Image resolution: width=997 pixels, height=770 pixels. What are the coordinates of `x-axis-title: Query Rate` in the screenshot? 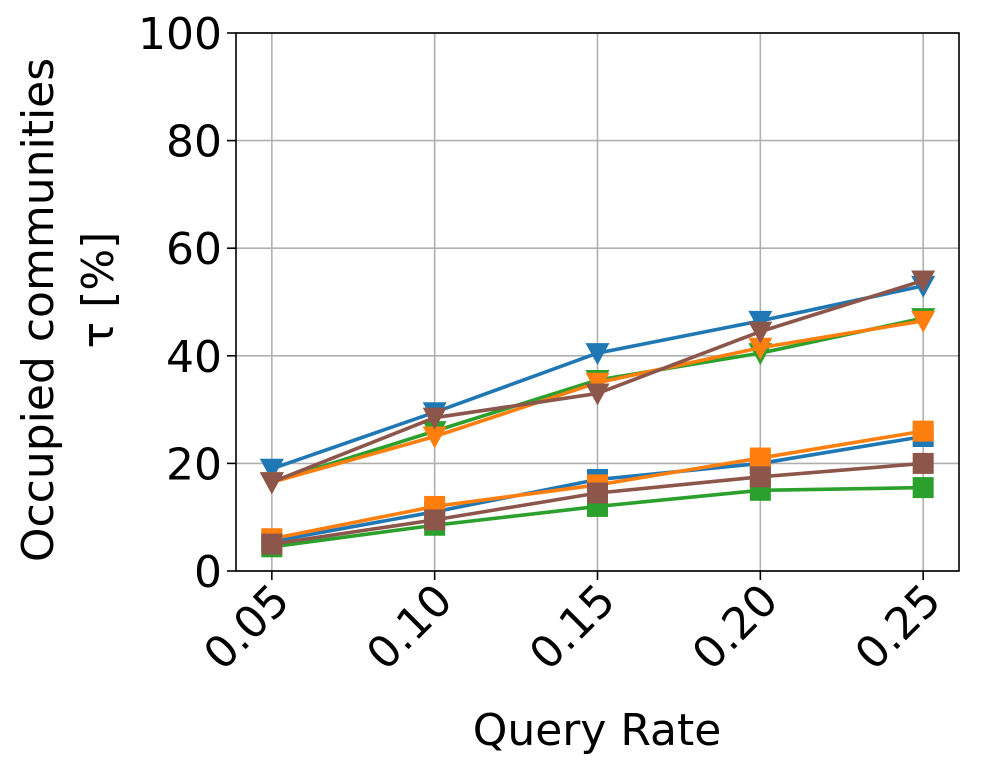 It's located at (597, 730).